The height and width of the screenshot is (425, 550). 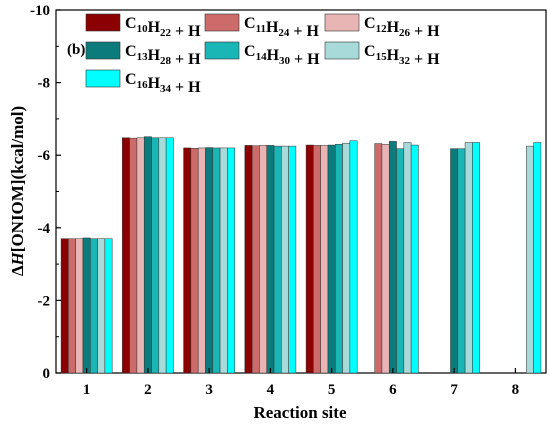 What do you see at coordinates (148, 390) in the screenshot?
I see `x-tick-label: 2` at bounding box center [148, 390].